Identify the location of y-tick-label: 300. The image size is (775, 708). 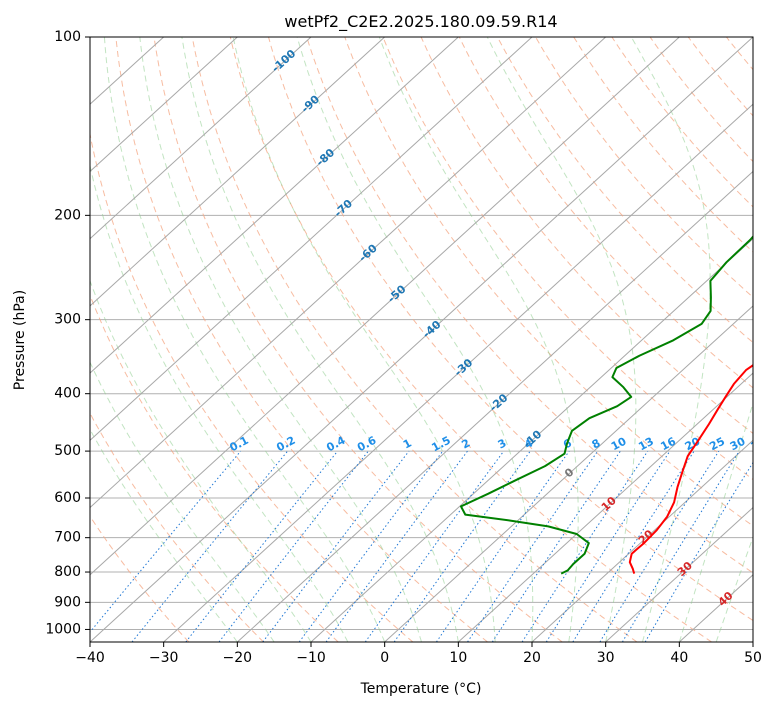
(67, 320).